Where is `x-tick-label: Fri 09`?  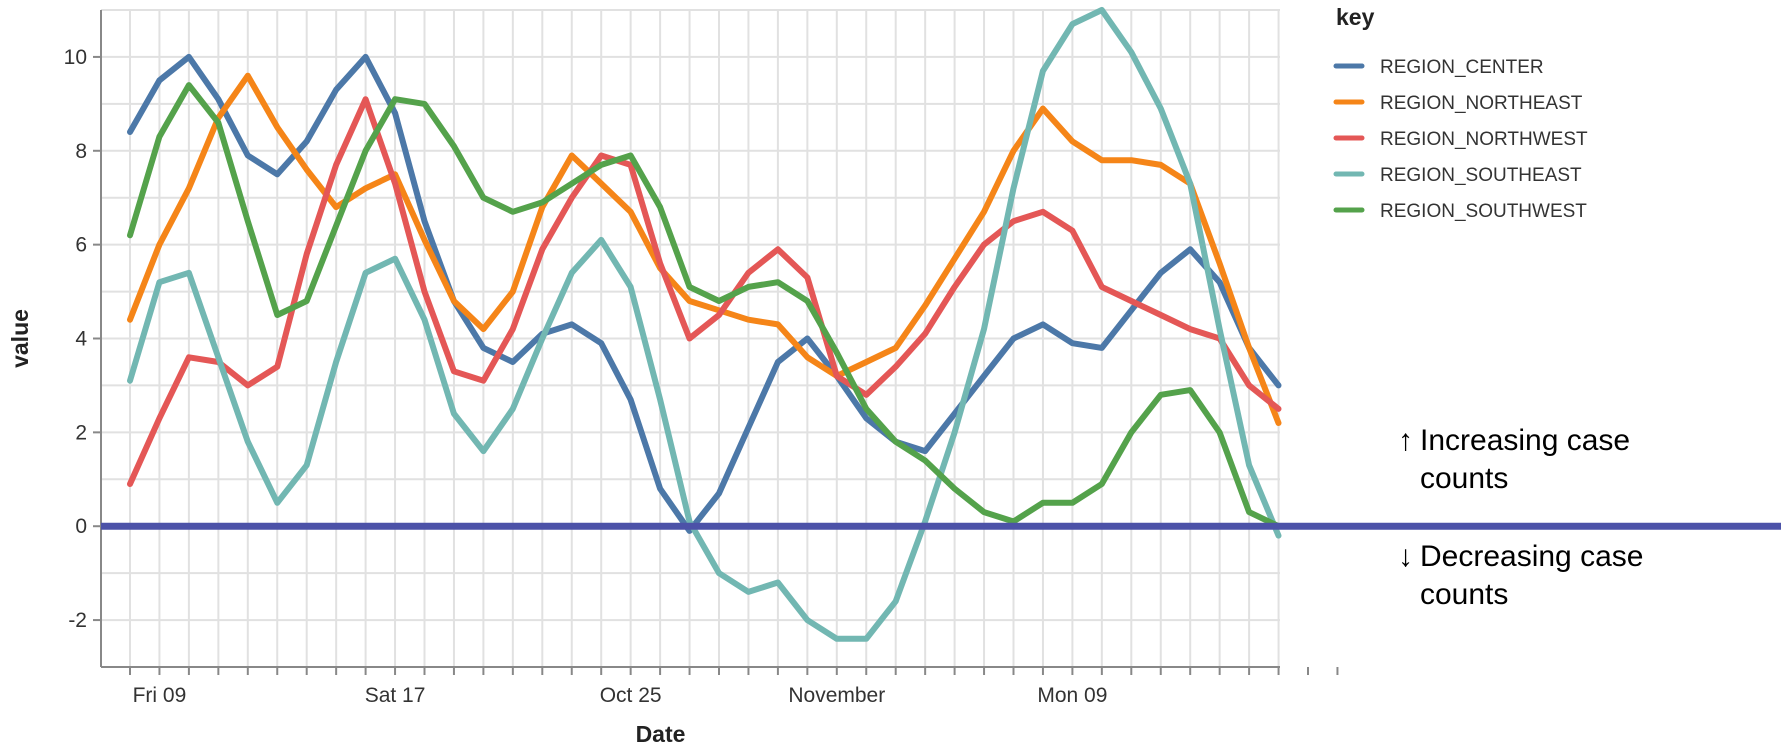
x-tick-label: Fri 09 is located at coordinates (160, 695).